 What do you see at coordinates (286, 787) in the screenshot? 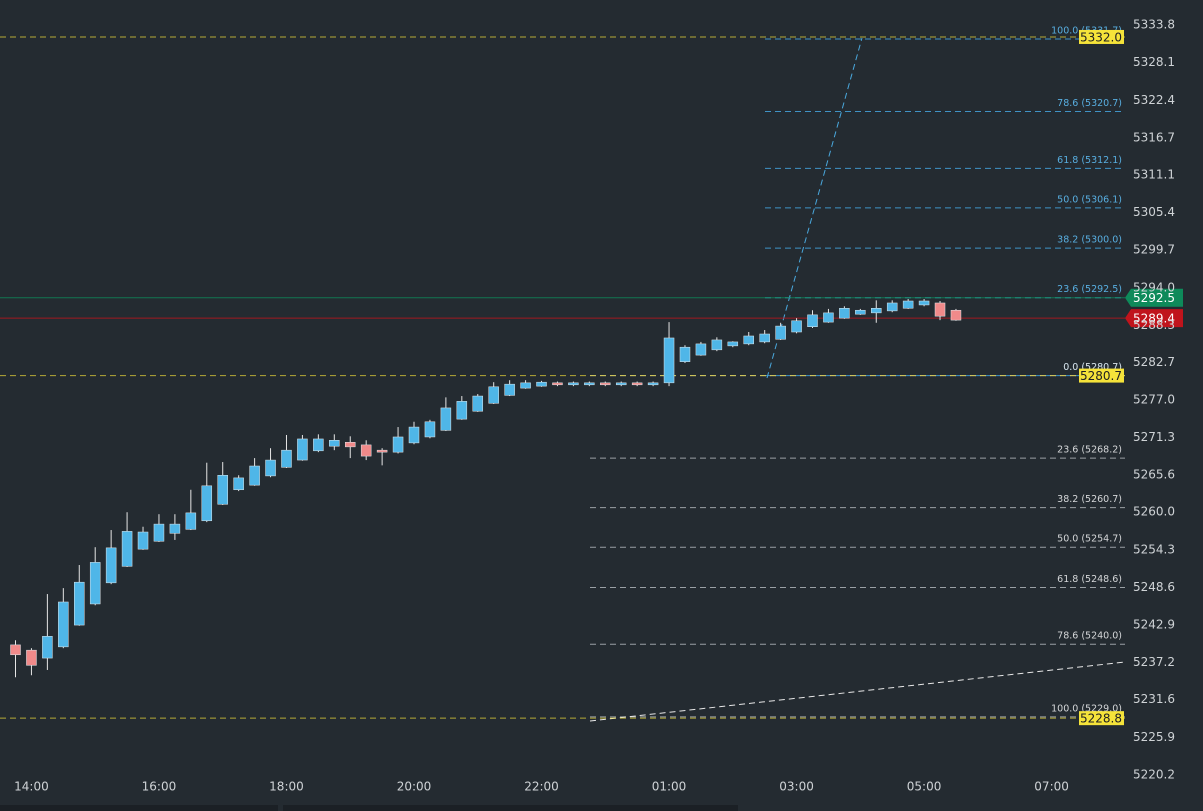
I see `x-tick-label: 18:00` at bounding box center [286, 787].